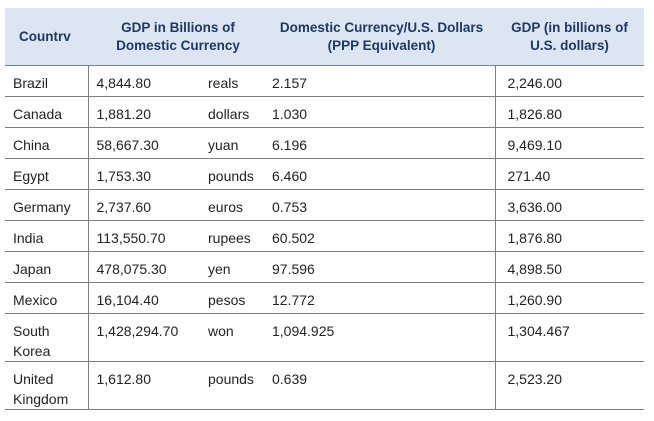  I want to click on table-row: China 58,667.30 yuan 6.196 9,469.10, so click(324, 143).